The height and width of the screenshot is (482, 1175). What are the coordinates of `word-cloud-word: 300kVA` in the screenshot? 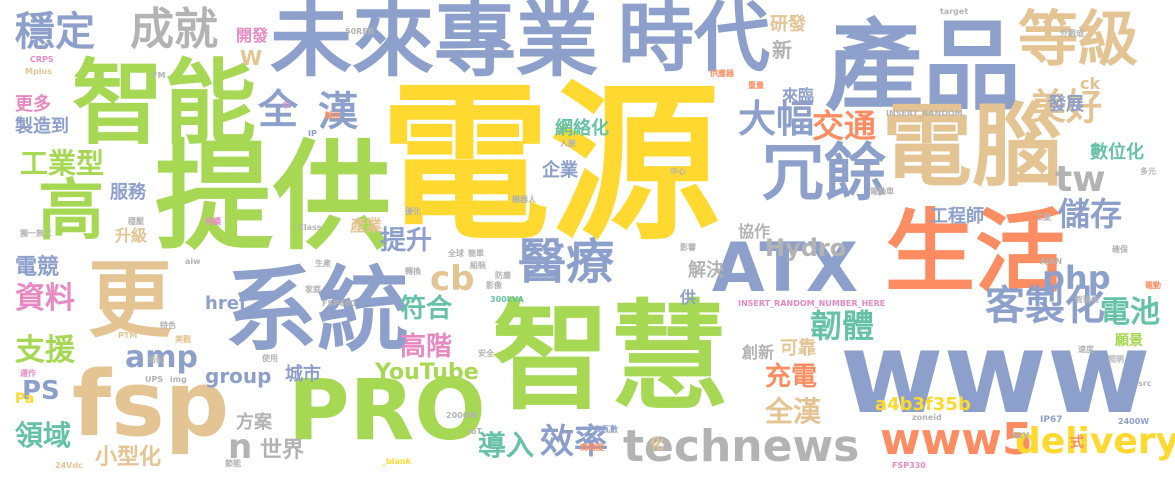 It's located at (507, 299).